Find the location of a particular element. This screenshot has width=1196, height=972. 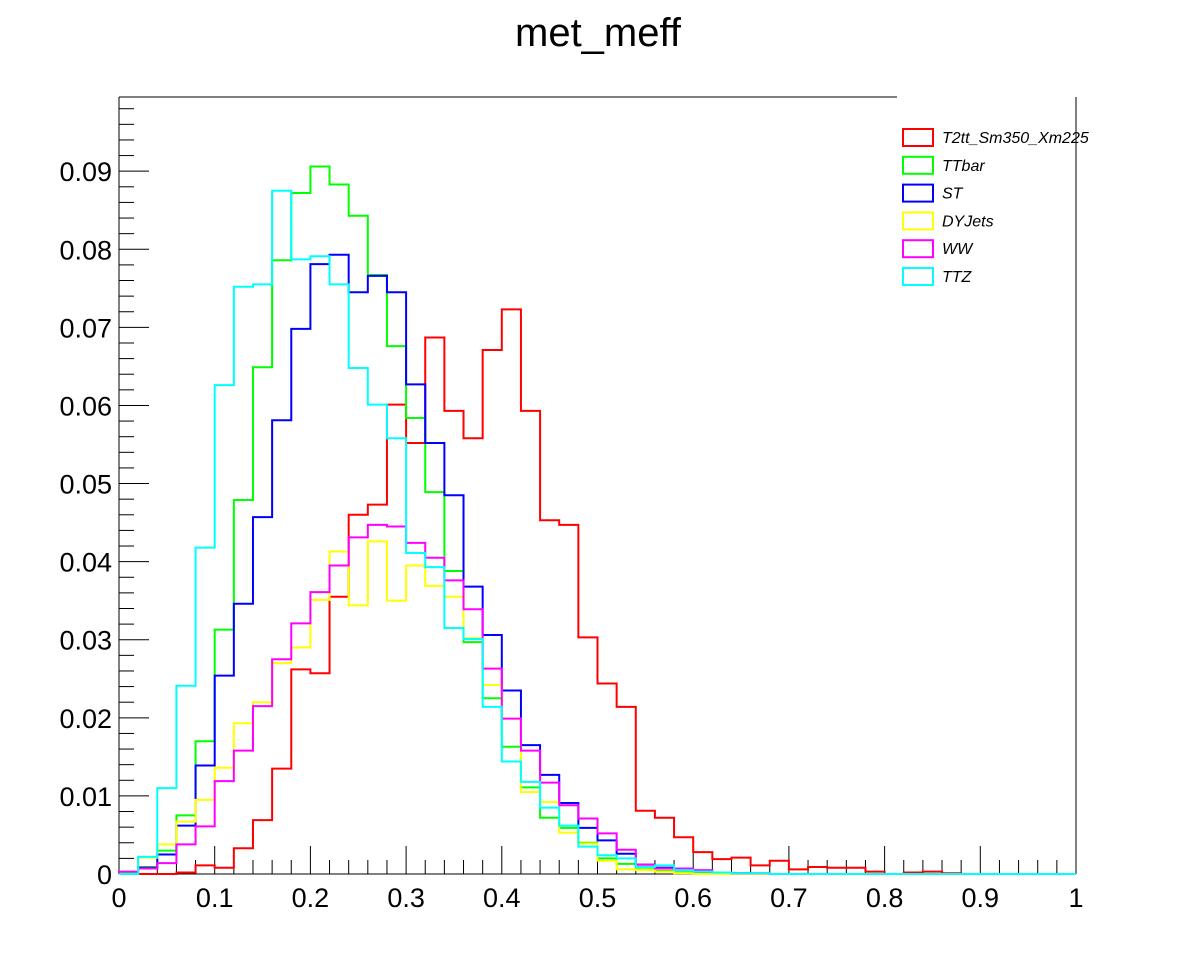

y-tick-label: 0.07 is located at coordinates (85, 328).